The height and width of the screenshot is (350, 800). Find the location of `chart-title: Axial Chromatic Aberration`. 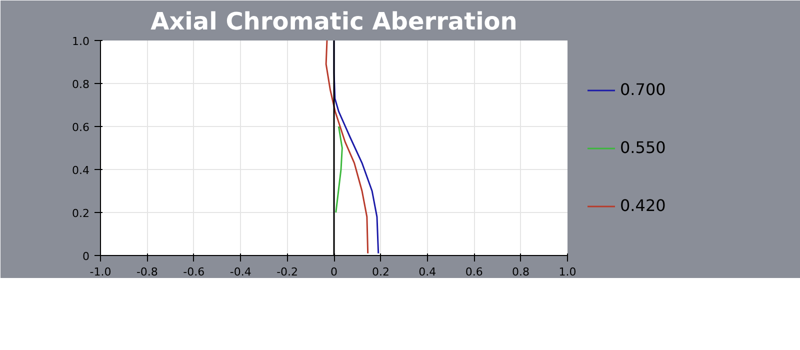

chart-title: Axial Chromatic Aberration is located at coordinates (334, 22).